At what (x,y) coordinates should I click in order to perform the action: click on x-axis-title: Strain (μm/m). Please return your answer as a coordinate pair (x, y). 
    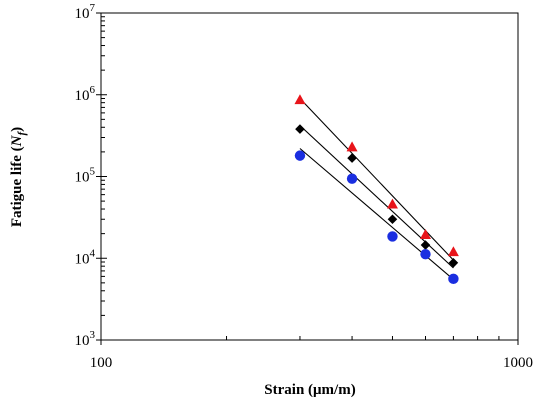
    Looking at the image, I should click on (309, 390).